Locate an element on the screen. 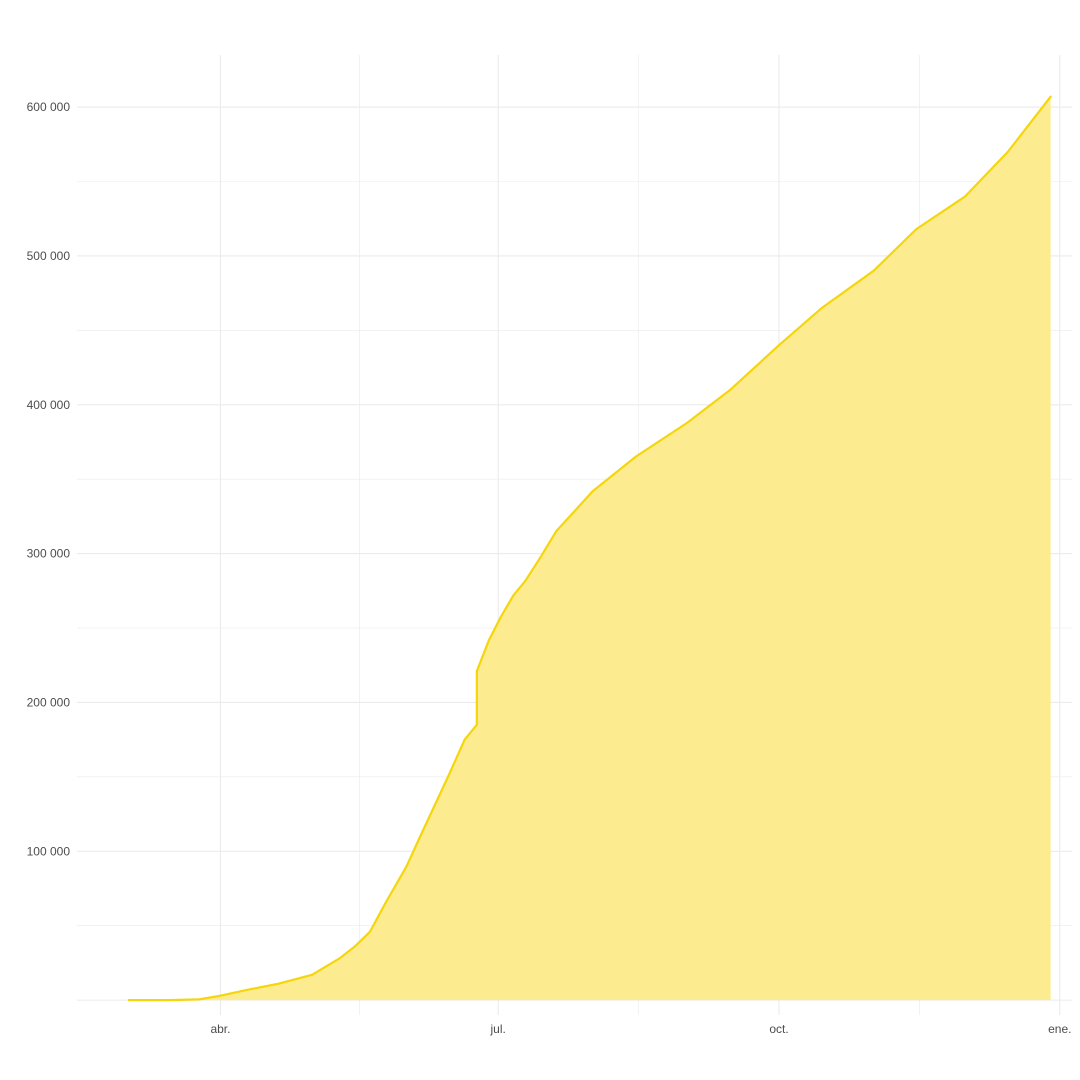 The image size is (1080, 1080). y-tick-label: 300 000 is located at coordinates (49, 554).